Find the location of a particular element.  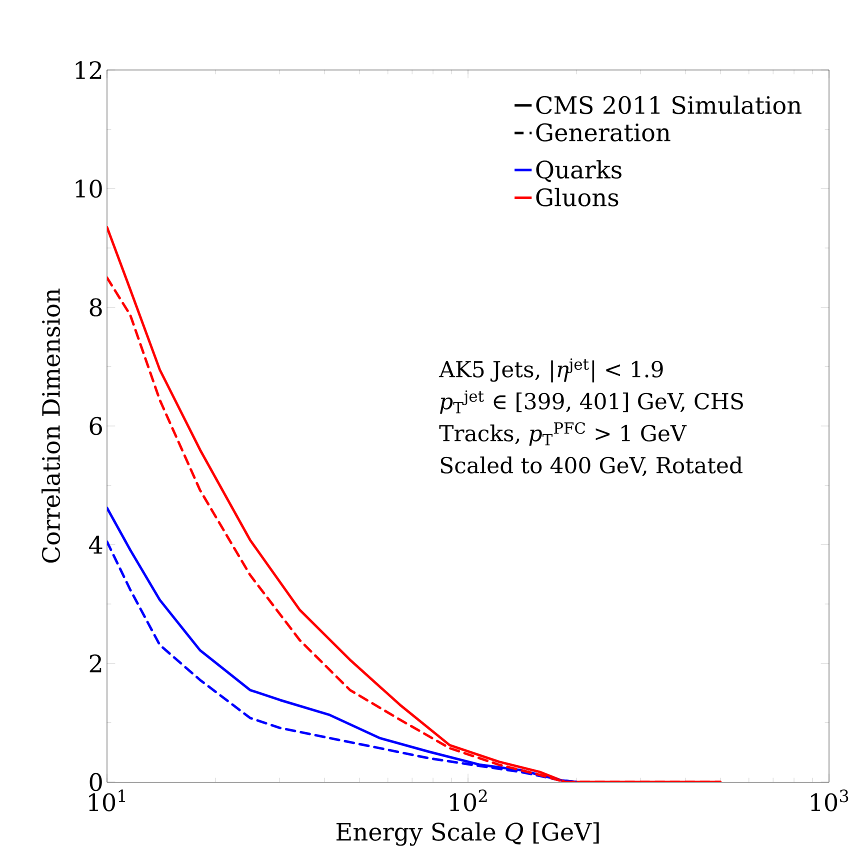

annotation: Generation is located at coordinates (603, 132).